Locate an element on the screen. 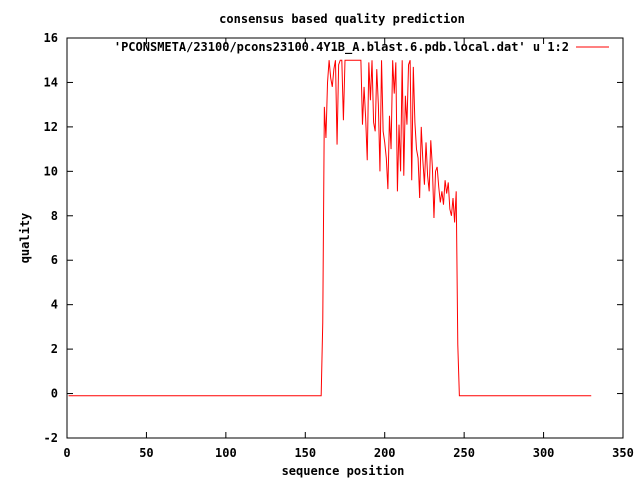 The width and height of the screenshot is (640, 480). x-tick-label: 150 is located at coordinates (305, 453).